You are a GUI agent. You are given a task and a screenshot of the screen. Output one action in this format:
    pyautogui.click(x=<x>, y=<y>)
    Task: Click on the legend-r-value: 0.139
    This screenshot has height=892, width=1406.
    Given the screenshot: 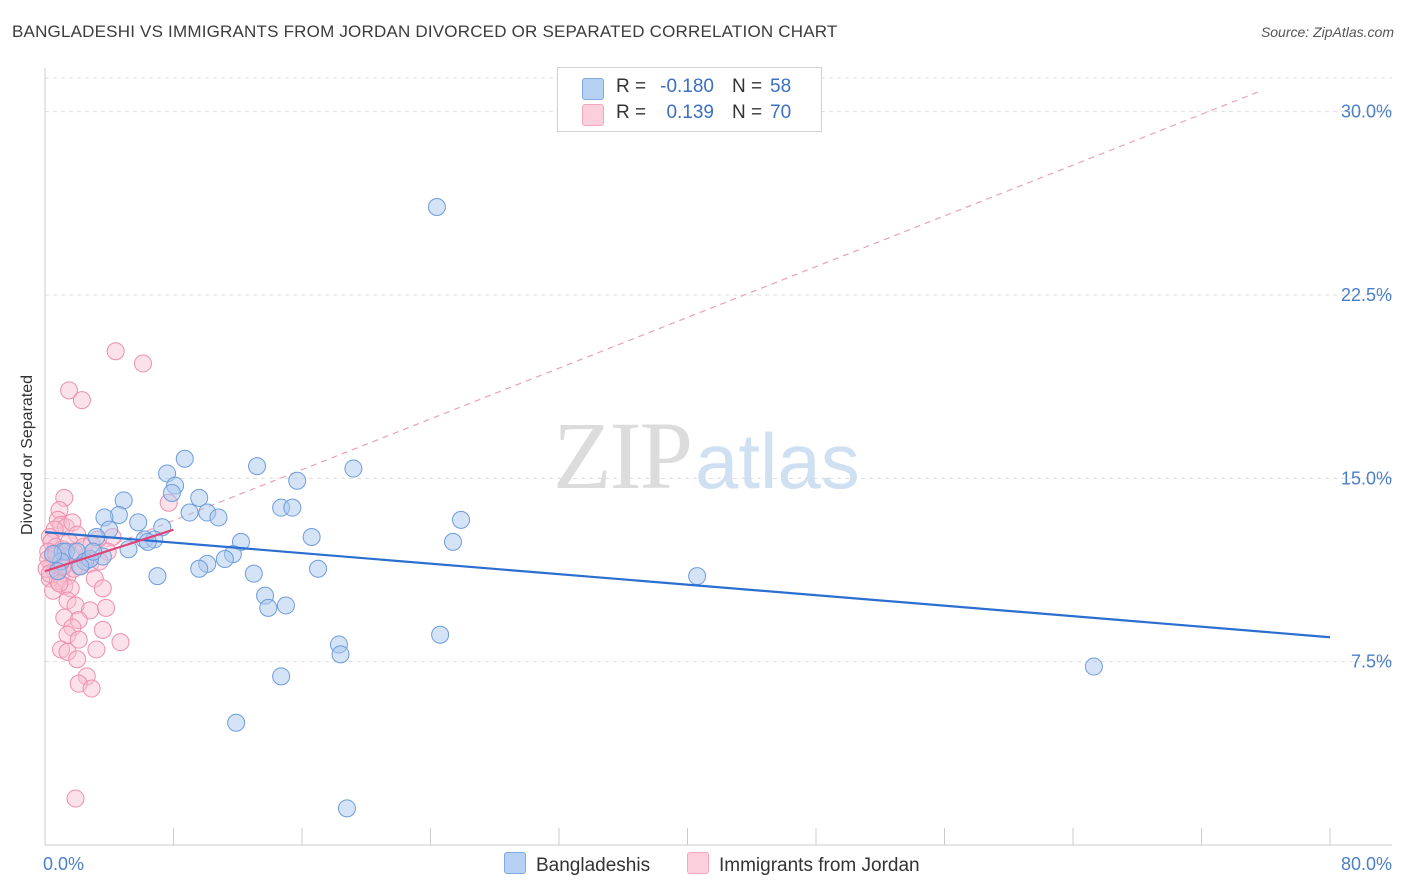 What is the action you would take?
    pyautogui.click(x=690, y=112)
    